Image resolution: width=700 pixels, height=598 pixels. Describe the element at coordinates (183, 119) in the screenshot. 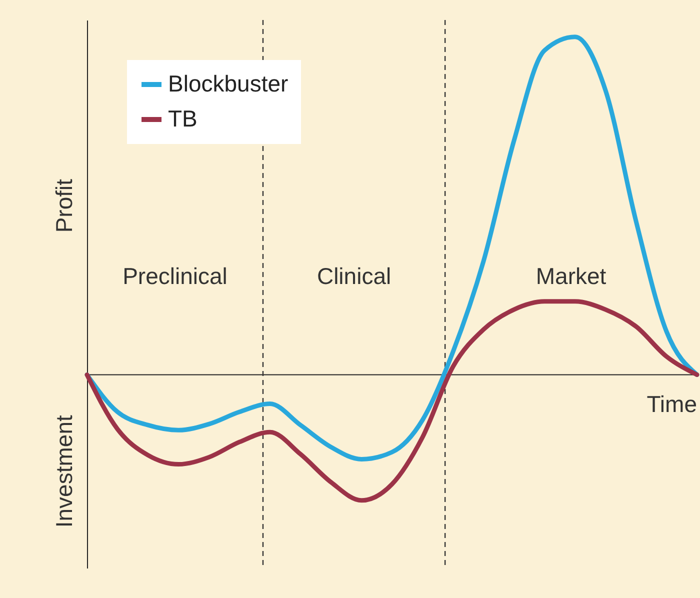

I see `legend-label: TB` at that location.